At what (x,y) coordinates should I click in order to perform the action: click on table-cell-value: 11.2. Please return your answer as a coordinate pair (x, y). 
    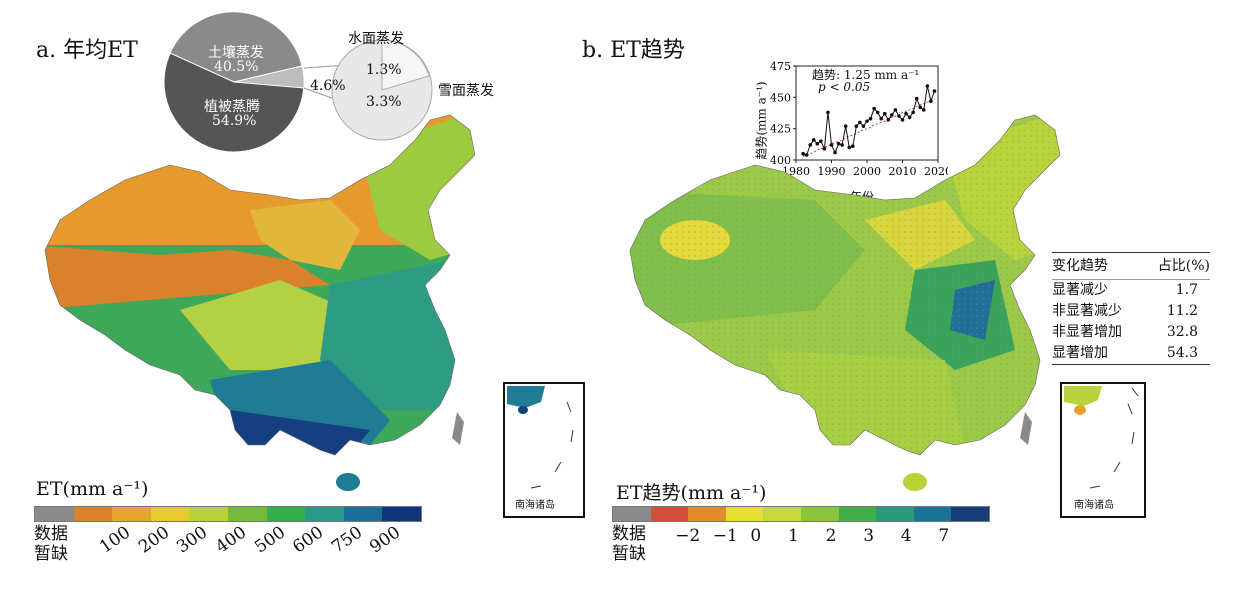
    Looking at the image, I should click on (1182, 311).